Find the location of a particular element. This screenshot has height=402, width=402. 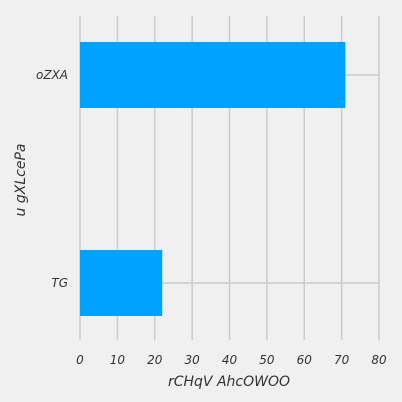

x-tick-label: 20 is located at coordinates (155, 360).